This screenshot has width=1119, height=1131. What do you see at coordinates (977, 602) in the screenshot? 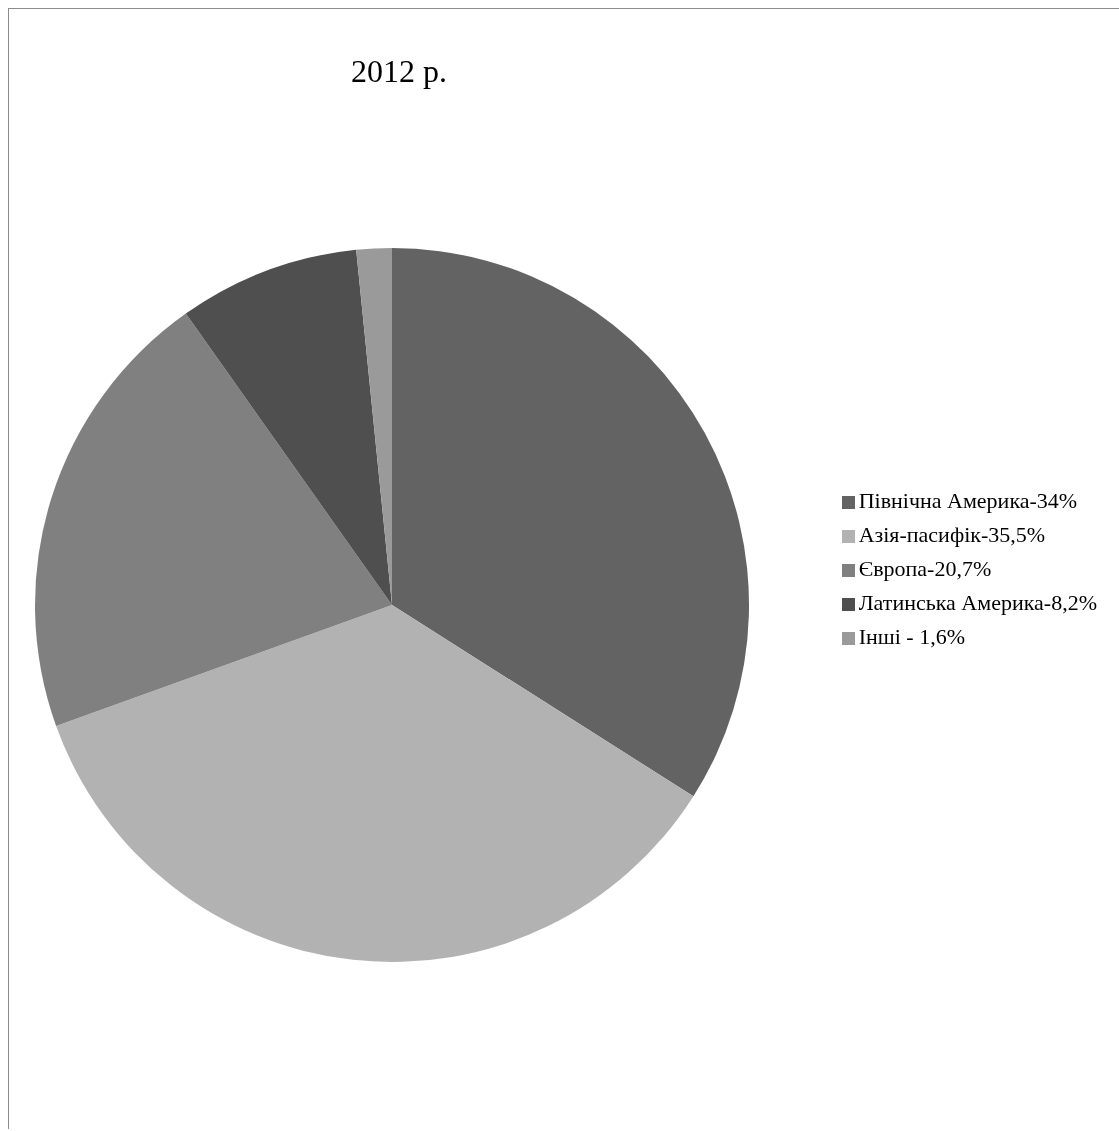
I see `legend-label: Латинська Америка-8,2%` at bounding box center [977, 602].